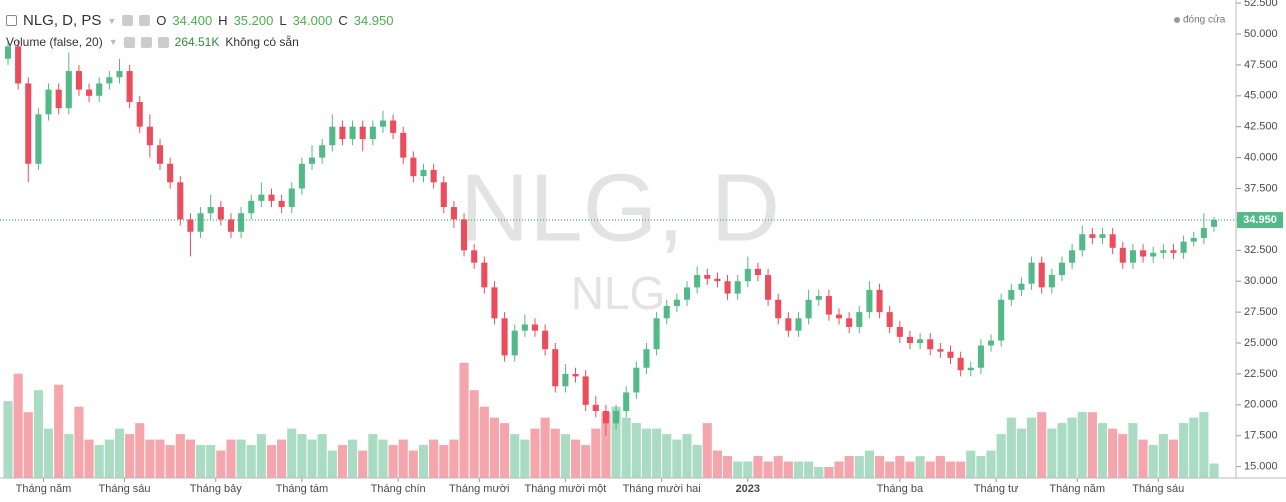 The image size is (1286, 502). Describe the element at coordinates (1204, 20) in the screenshot. I see `legend-note: đóng cửa` at that location.